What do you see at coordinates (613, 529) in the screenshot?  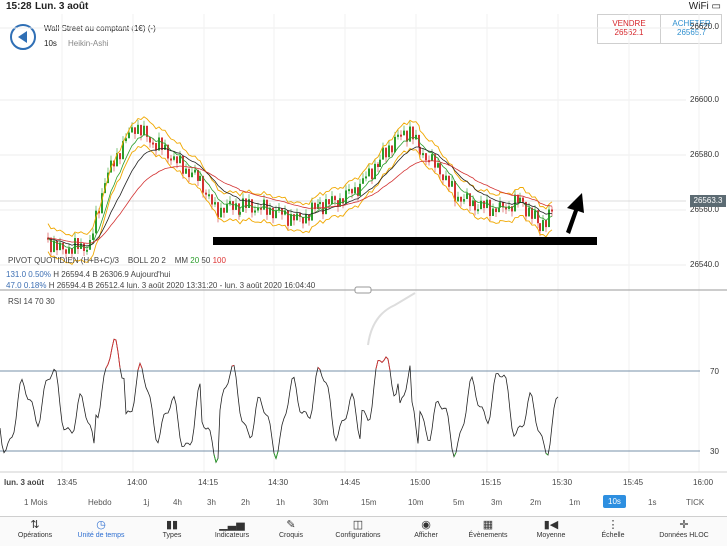 I see `tab-echelle: ⋮ Échelle` at bounding box center [613, 529].